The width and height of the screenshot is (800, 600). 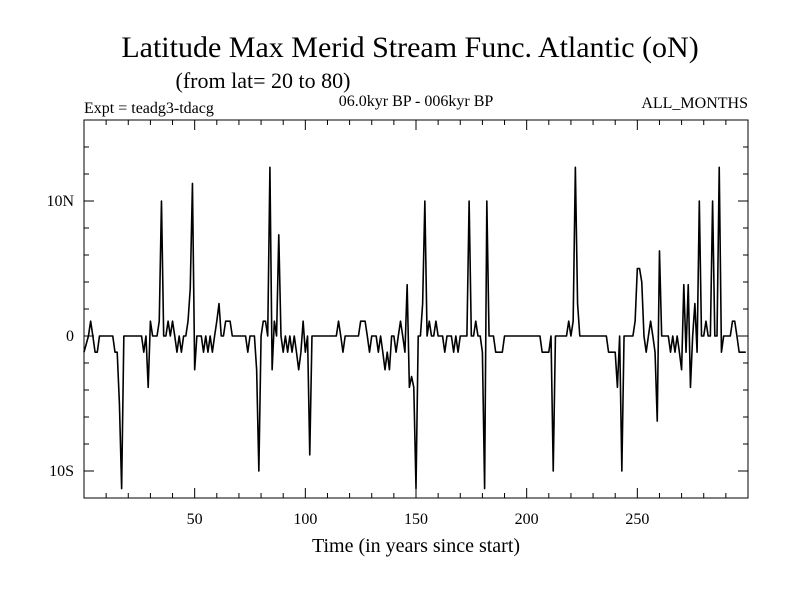 I want to click on x-tick-label: 100, so click(x=305, y=519).